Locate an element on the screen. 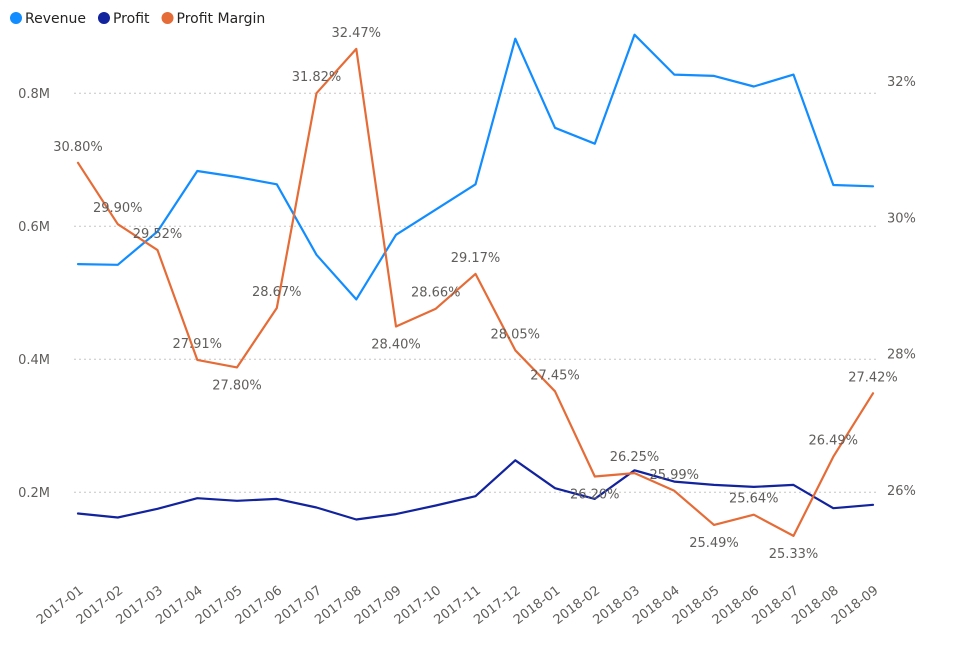  data-label: 29.17% is located at coordinates (476, 258).